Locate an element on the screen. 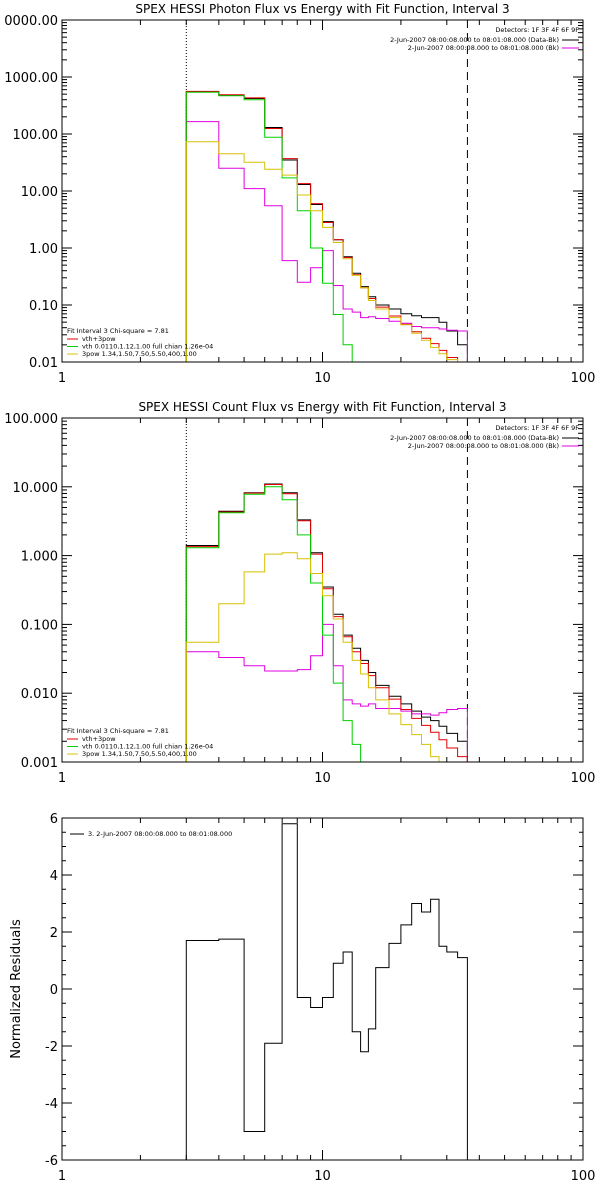 This screenshot has width=600, height=1200. y-tick-label: -2 is located at coordinates (51, 1047).